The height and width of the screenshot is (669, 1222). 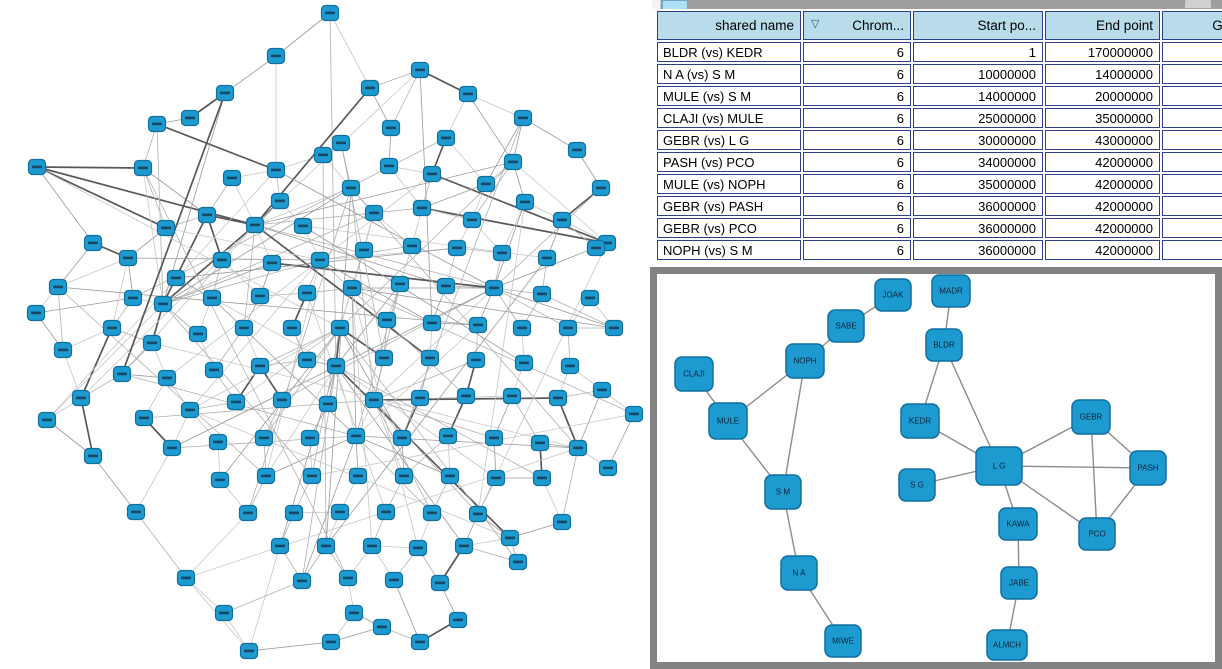 What do you see at coordinates (1007, 645) in the screenshot?
I see `node-ALMCH: ALMCH` at bounding box center [1007, 645].